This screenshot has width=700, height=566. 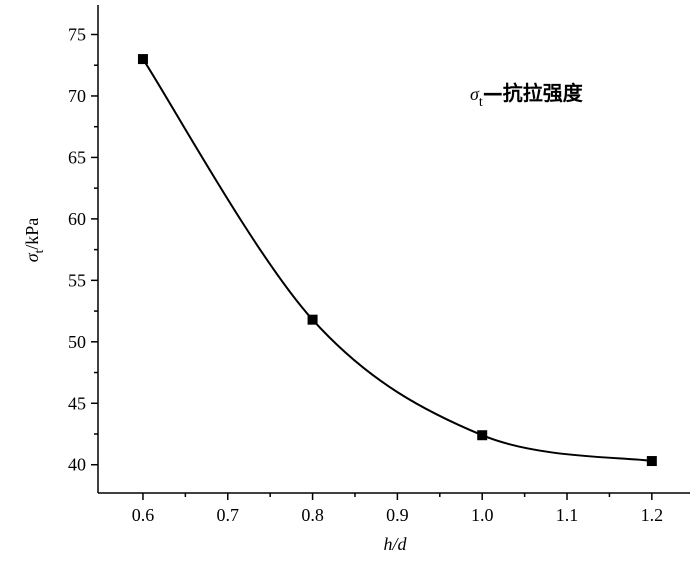 I want to click on annotation: σt—抗拉强度, so click(x=527, y=95).